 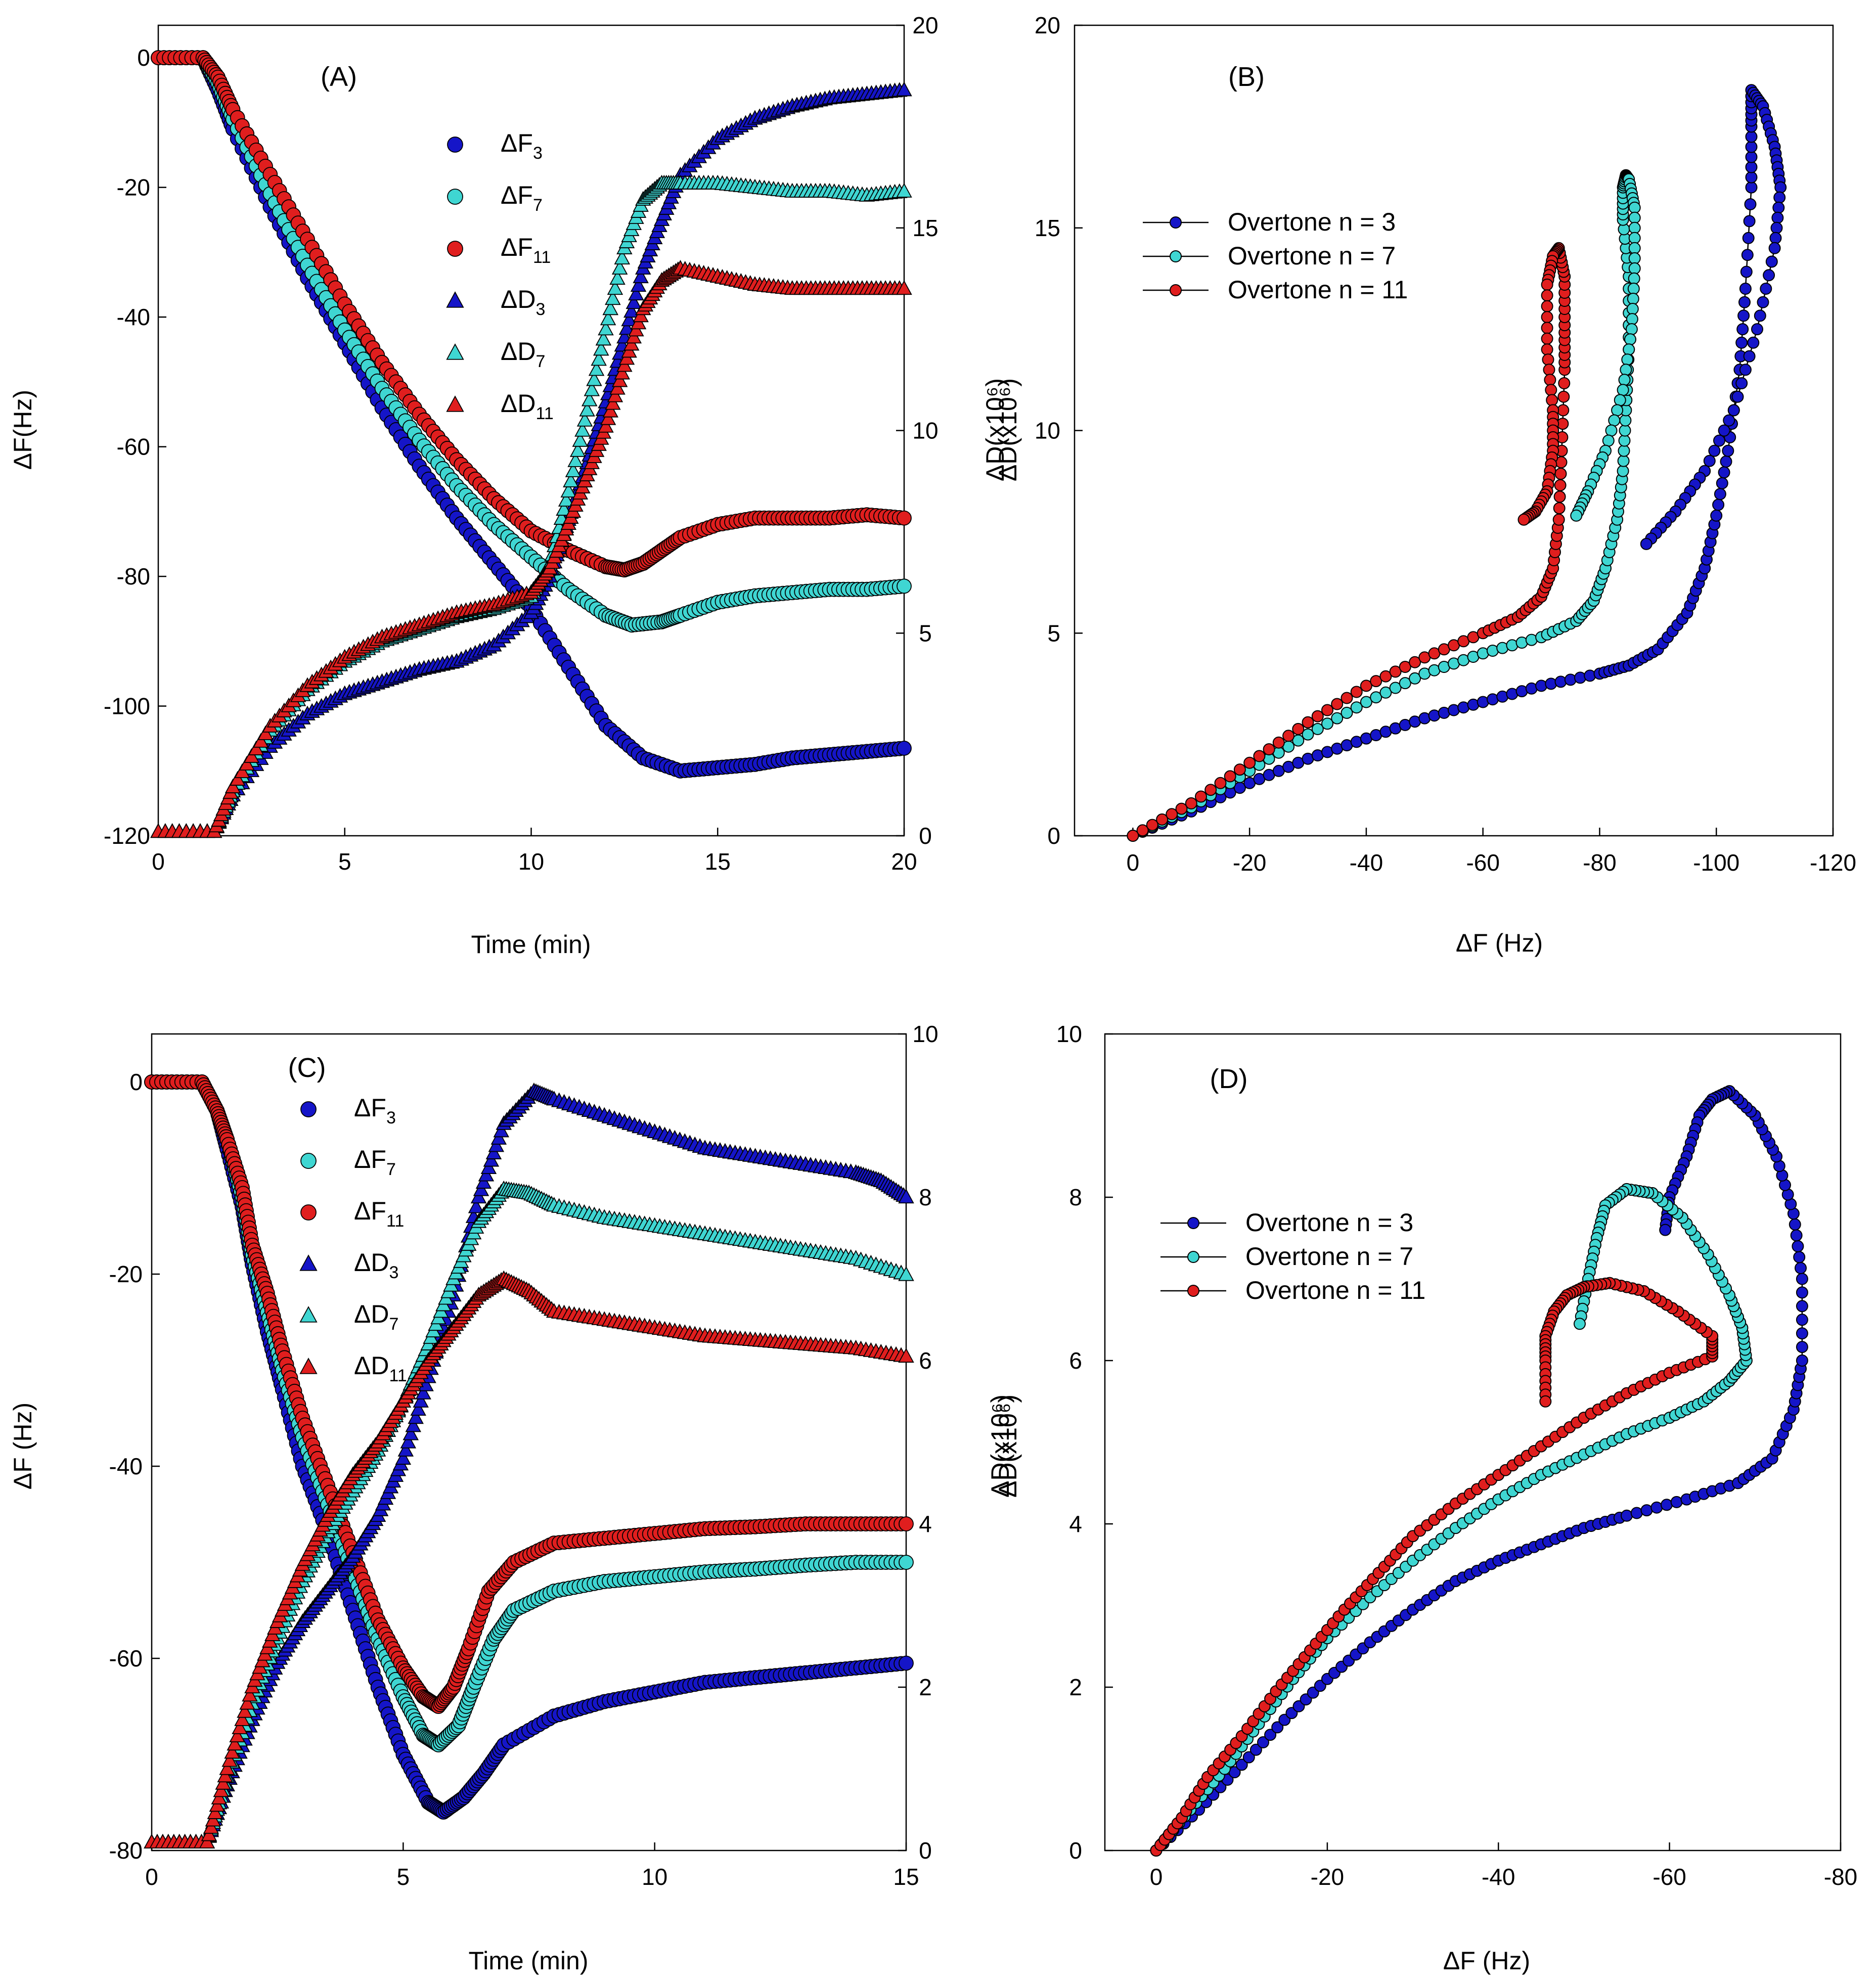 I want to click on panel-d-ylabel: ΔD(x10⁶), so click(x=1000, y=1446).